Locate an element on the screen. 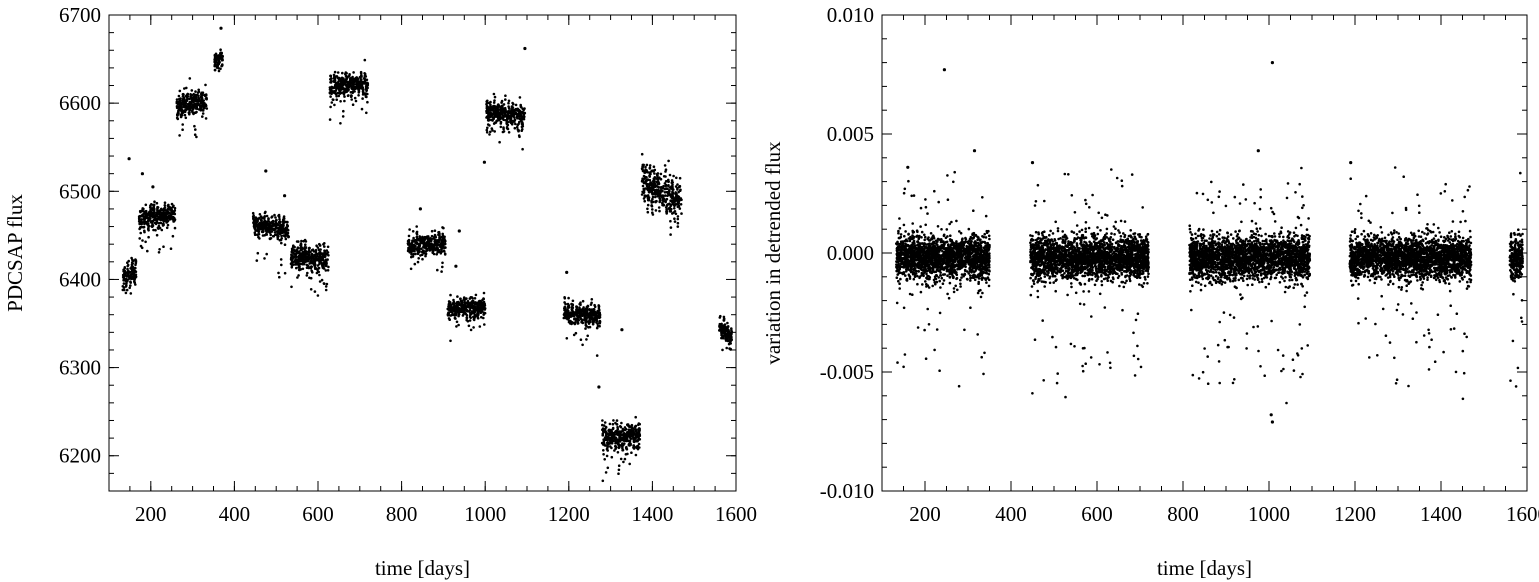  outlier-point is located at coordinates (456, 266).